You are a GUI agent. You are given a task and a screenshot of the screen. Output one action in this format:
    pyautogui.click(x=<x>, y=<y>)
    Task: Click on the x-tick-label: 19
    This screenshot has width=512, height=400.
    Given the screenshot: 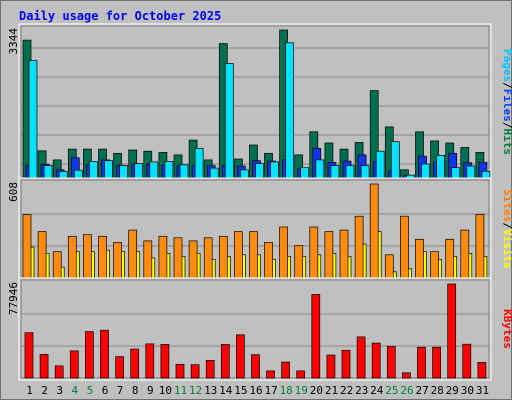 What is the action you would take?
    pyautogui.click(x=301, y=390)
    